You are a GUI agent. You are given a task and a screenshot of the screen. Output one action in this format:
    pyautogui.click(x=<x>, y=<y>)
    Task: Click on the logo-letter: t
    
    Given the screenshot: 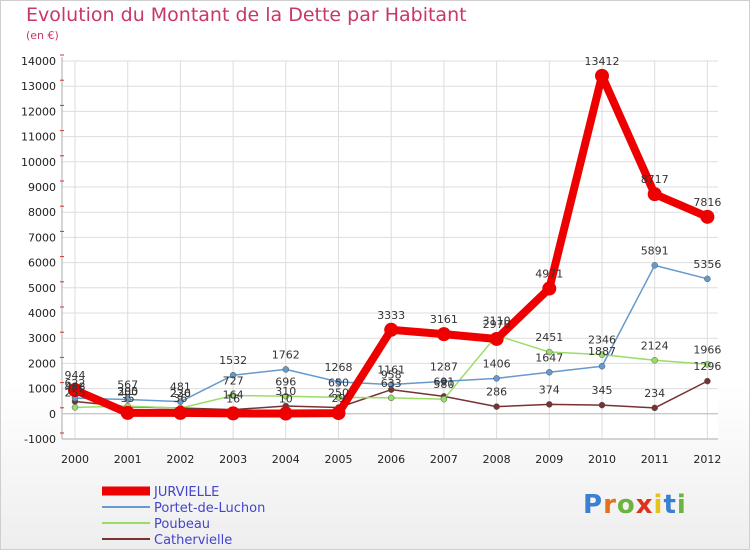 What is the action you would take?
    pyautogui.click(x=670, y=505)
    